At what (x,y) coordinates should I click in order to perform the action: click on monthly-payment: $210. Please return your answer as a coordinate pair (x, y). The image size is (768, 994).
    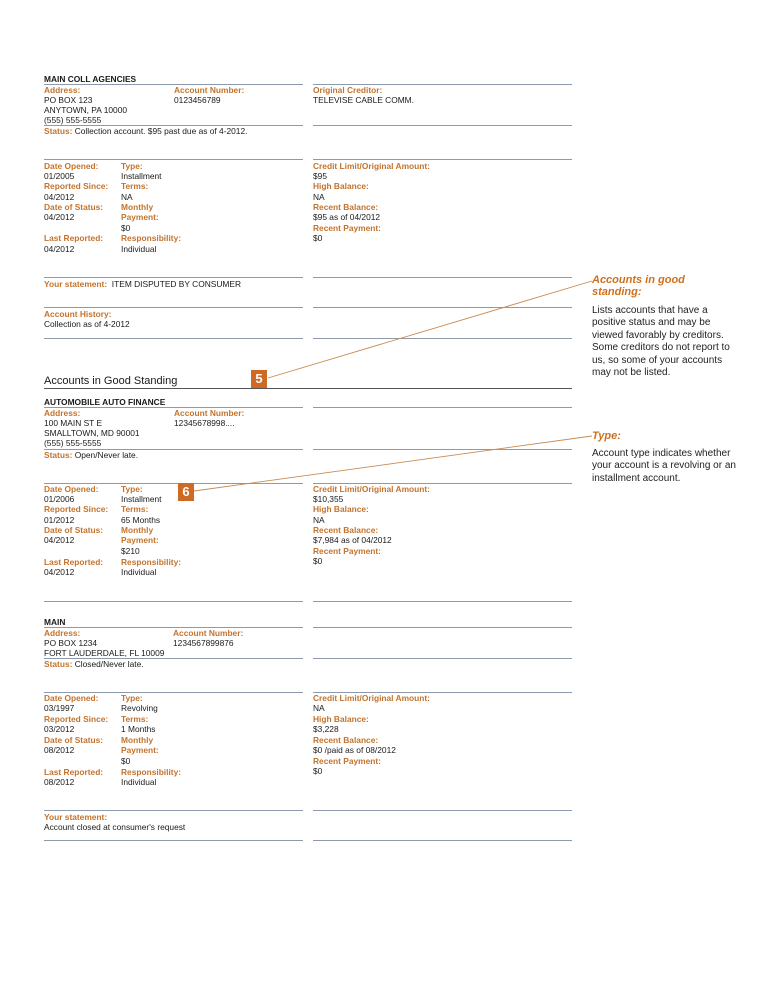
    Looking at the image, I should click on (130, 551).